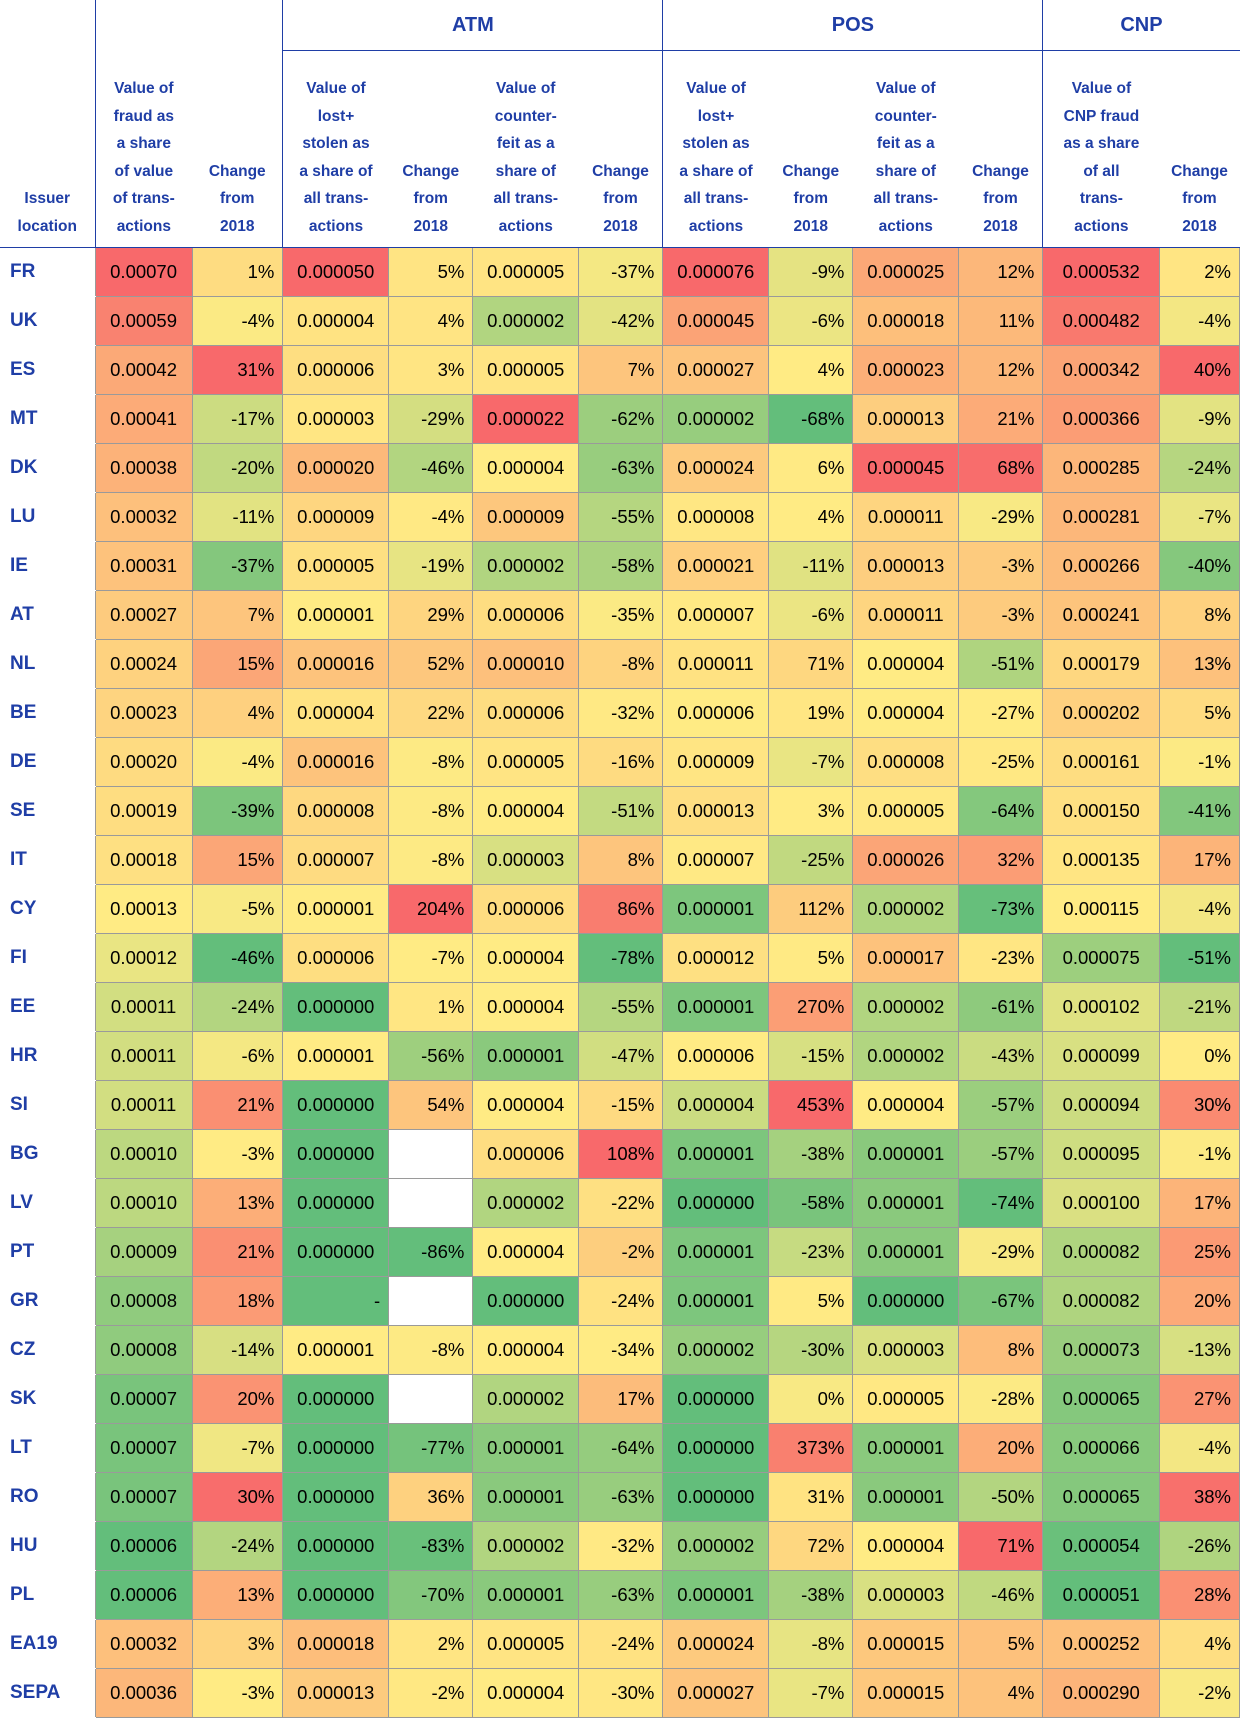 Image resolution: width=1240 pixels, height=1725 pixels. Describe the element at coordinates (336, 468) in the screenshot. I see `share-cell: 0.000020` at that location.